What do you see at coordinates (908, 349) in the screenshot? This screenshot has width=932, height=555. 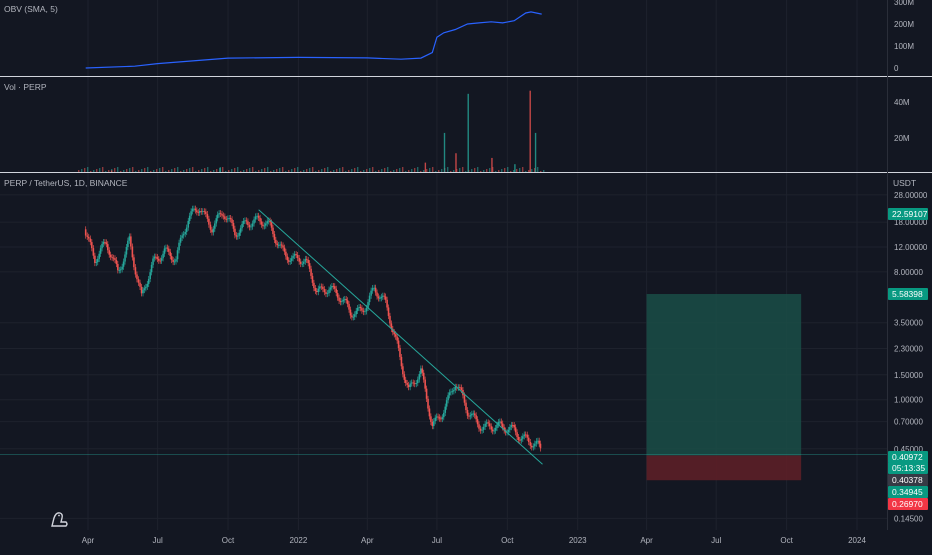 I see `price-axis-label: 2.30000` at bounding box center [908, 349].